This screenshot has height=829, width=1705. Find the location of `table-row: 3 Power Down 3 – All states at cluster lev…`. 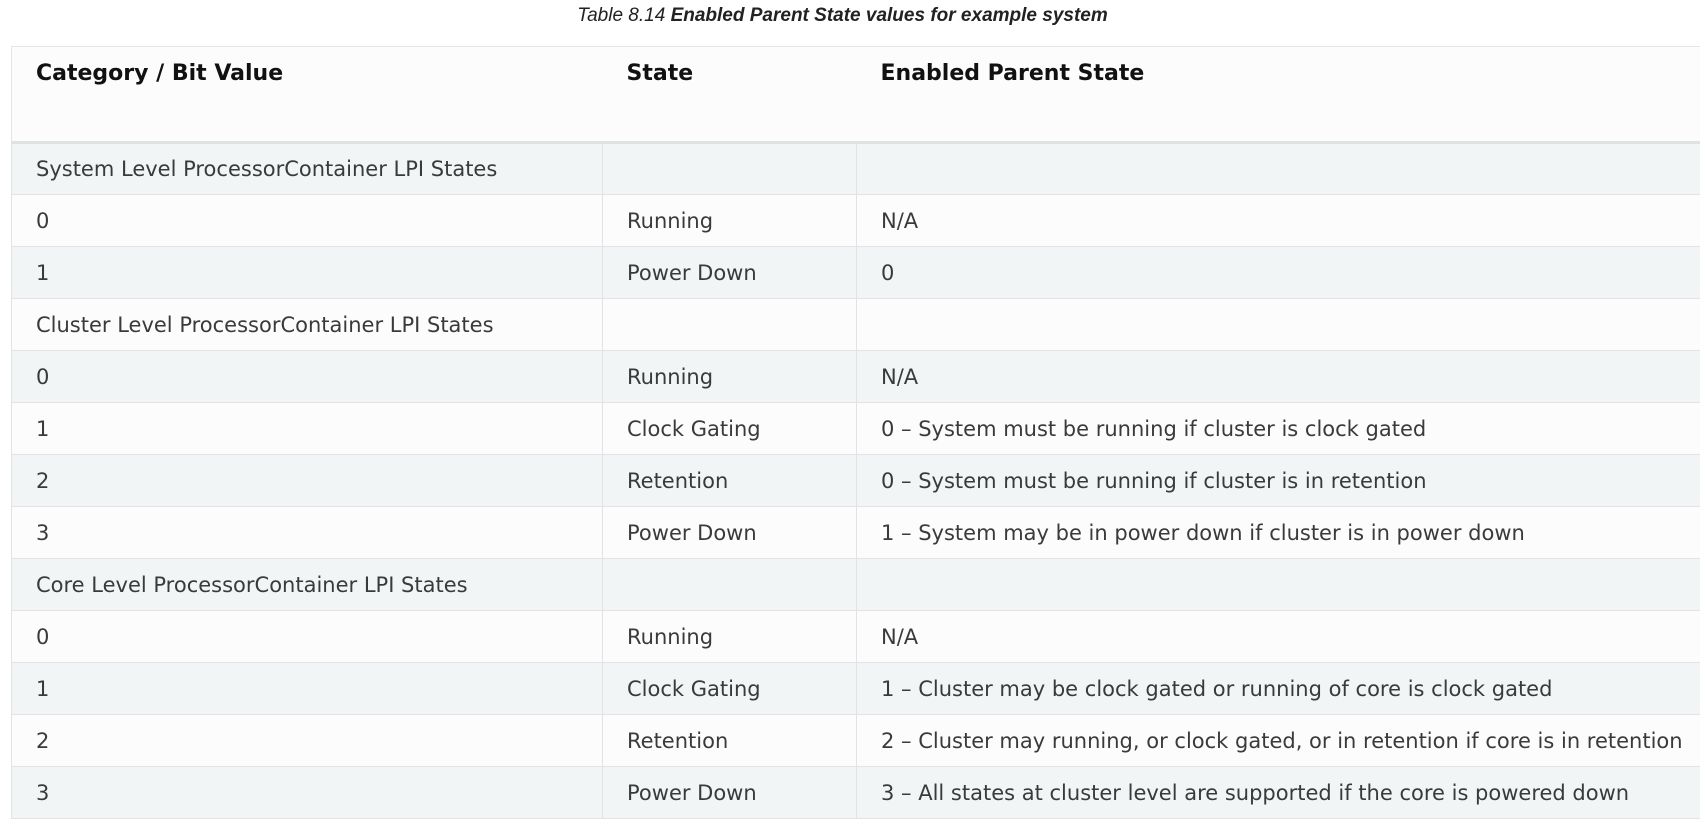

table-row: 3 Power Down 3 – All states at cluster lev… is located at coordinates (855, 792).